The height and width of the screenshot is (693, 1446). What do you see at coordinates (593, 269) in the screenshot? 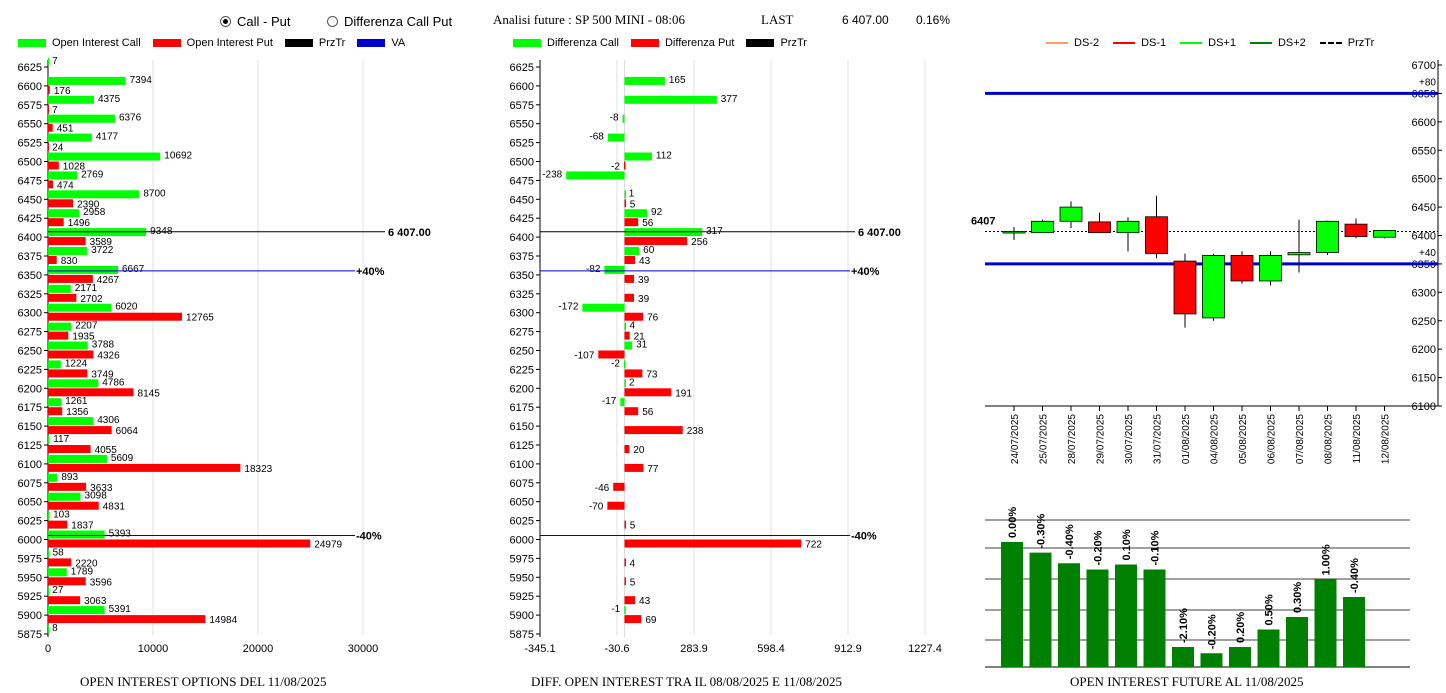
I see `diff-call-label: -82` at bounding box center [593, 269].